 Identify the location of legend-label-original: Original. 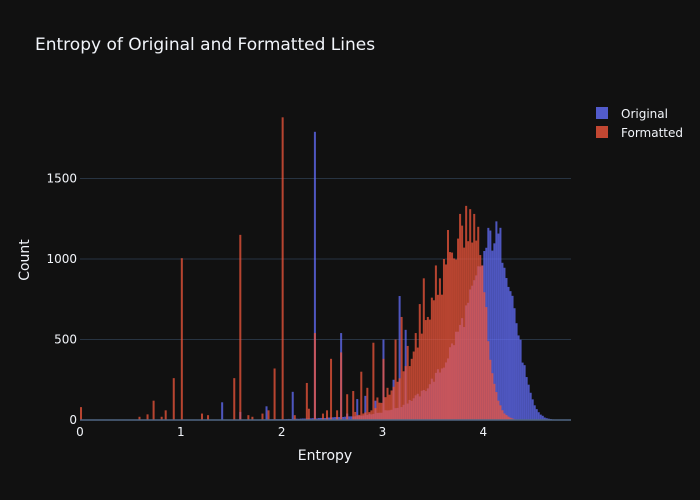
(644, 114).